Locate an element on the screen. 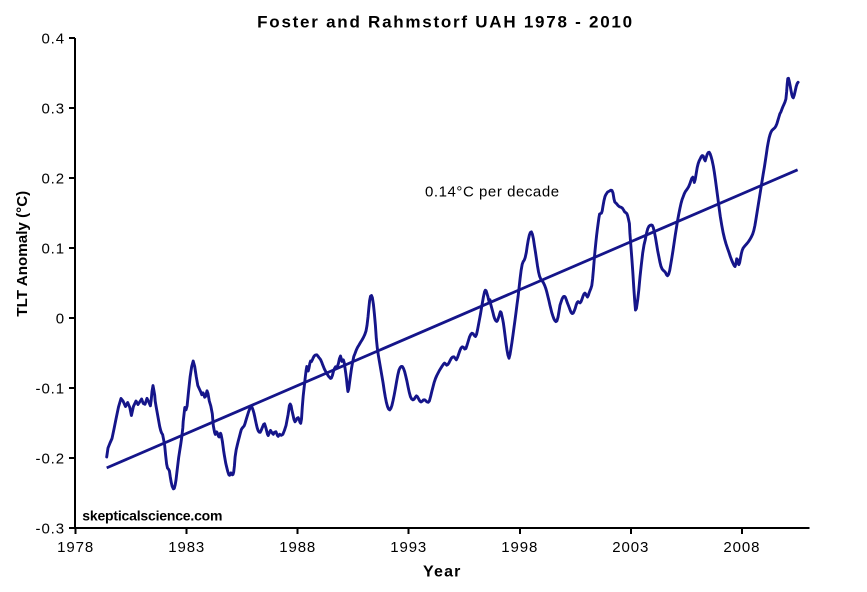 This screenshot has height=592, width=867. svg-text: 1978 is located at coordinates (75, 547).